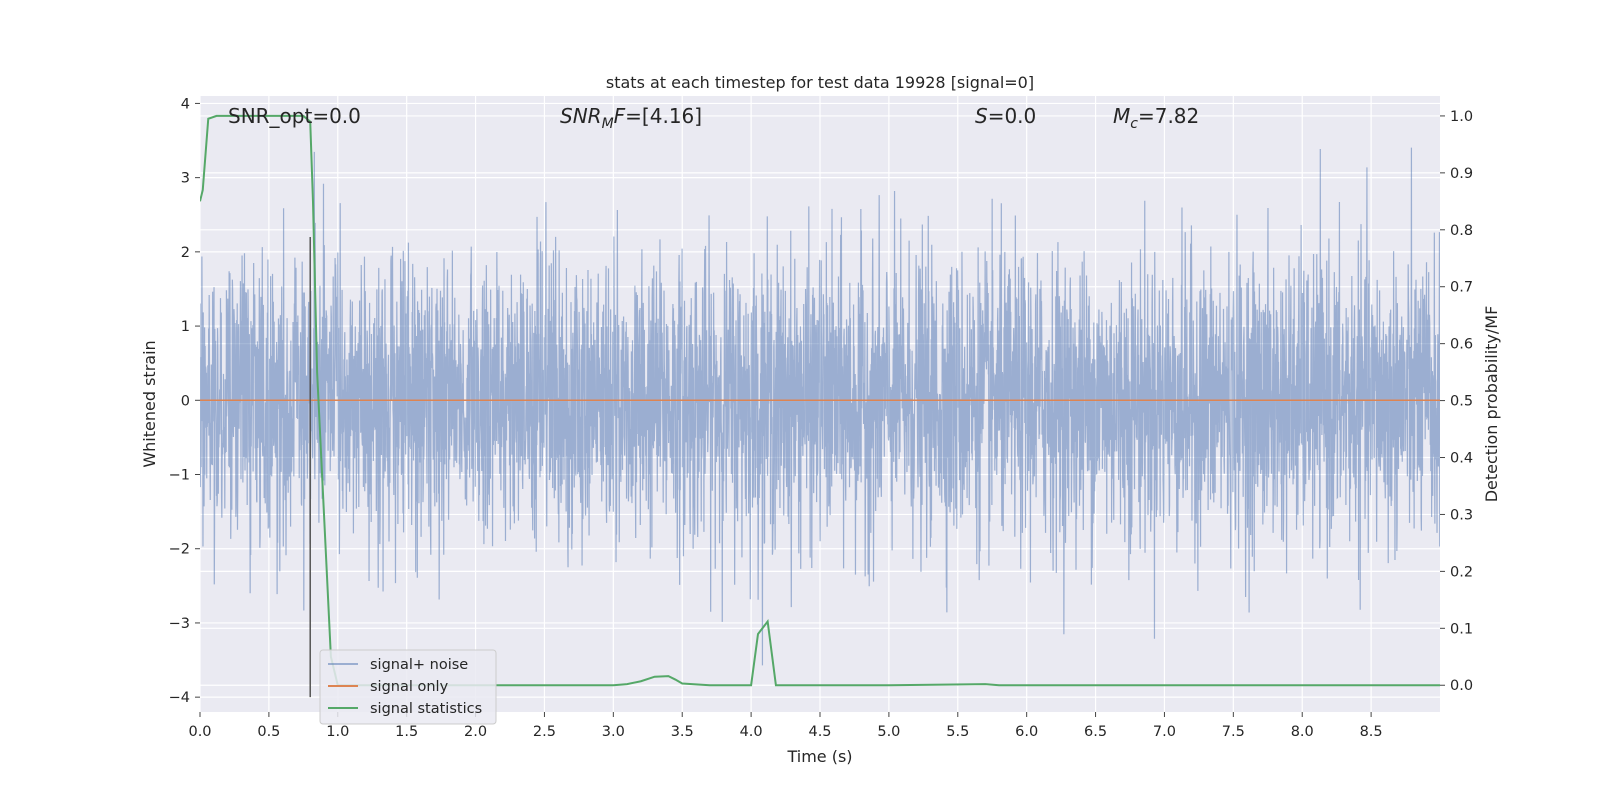  Describe the element at coordinates (631, 118) in the screenshot. I see `annotation-snr-mf: SNRMF=[4.16]` at that location.